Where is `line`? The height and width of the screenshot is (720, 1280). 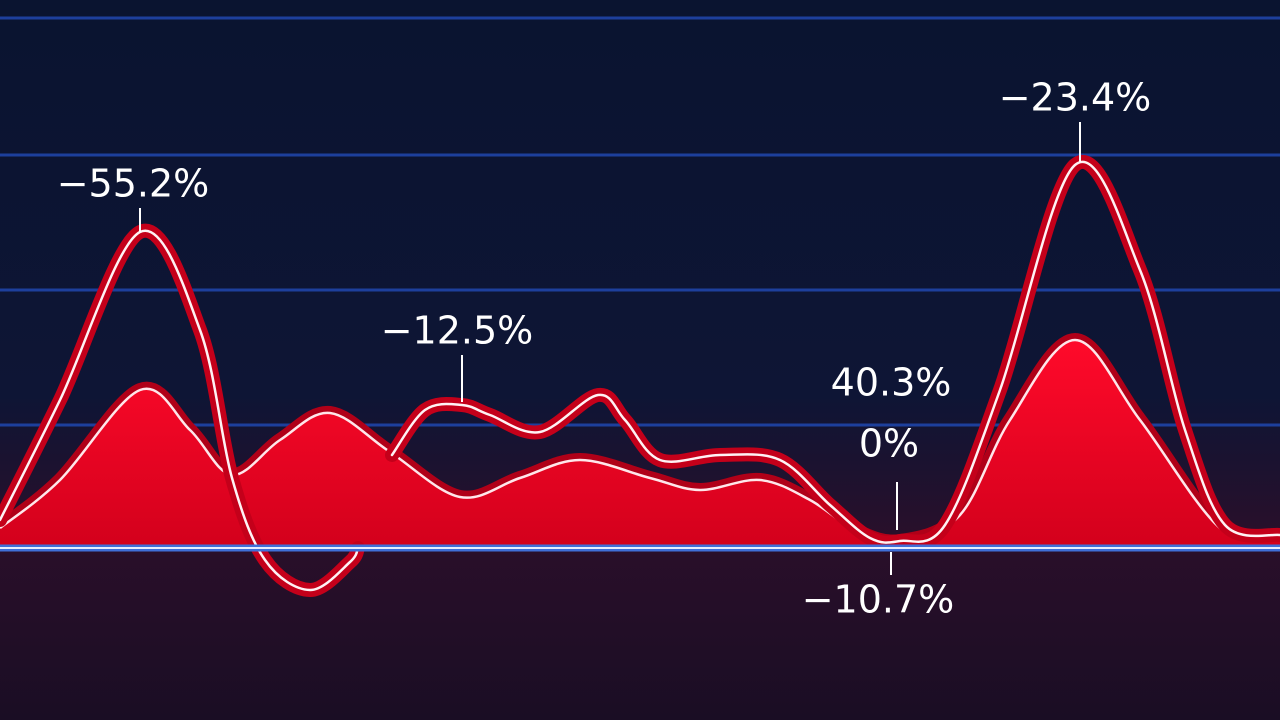 line is located at coordinates (180, 410).